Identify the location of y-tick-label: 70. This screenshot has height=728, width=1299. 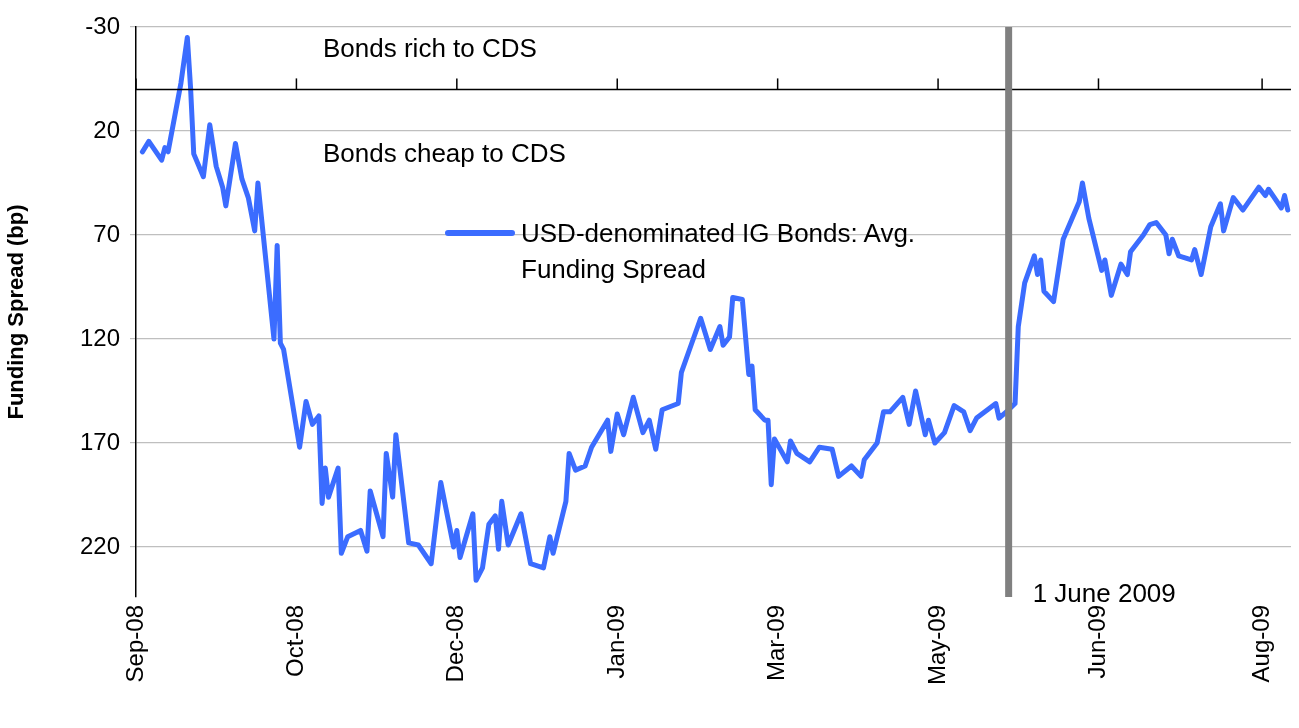
(106, 233).